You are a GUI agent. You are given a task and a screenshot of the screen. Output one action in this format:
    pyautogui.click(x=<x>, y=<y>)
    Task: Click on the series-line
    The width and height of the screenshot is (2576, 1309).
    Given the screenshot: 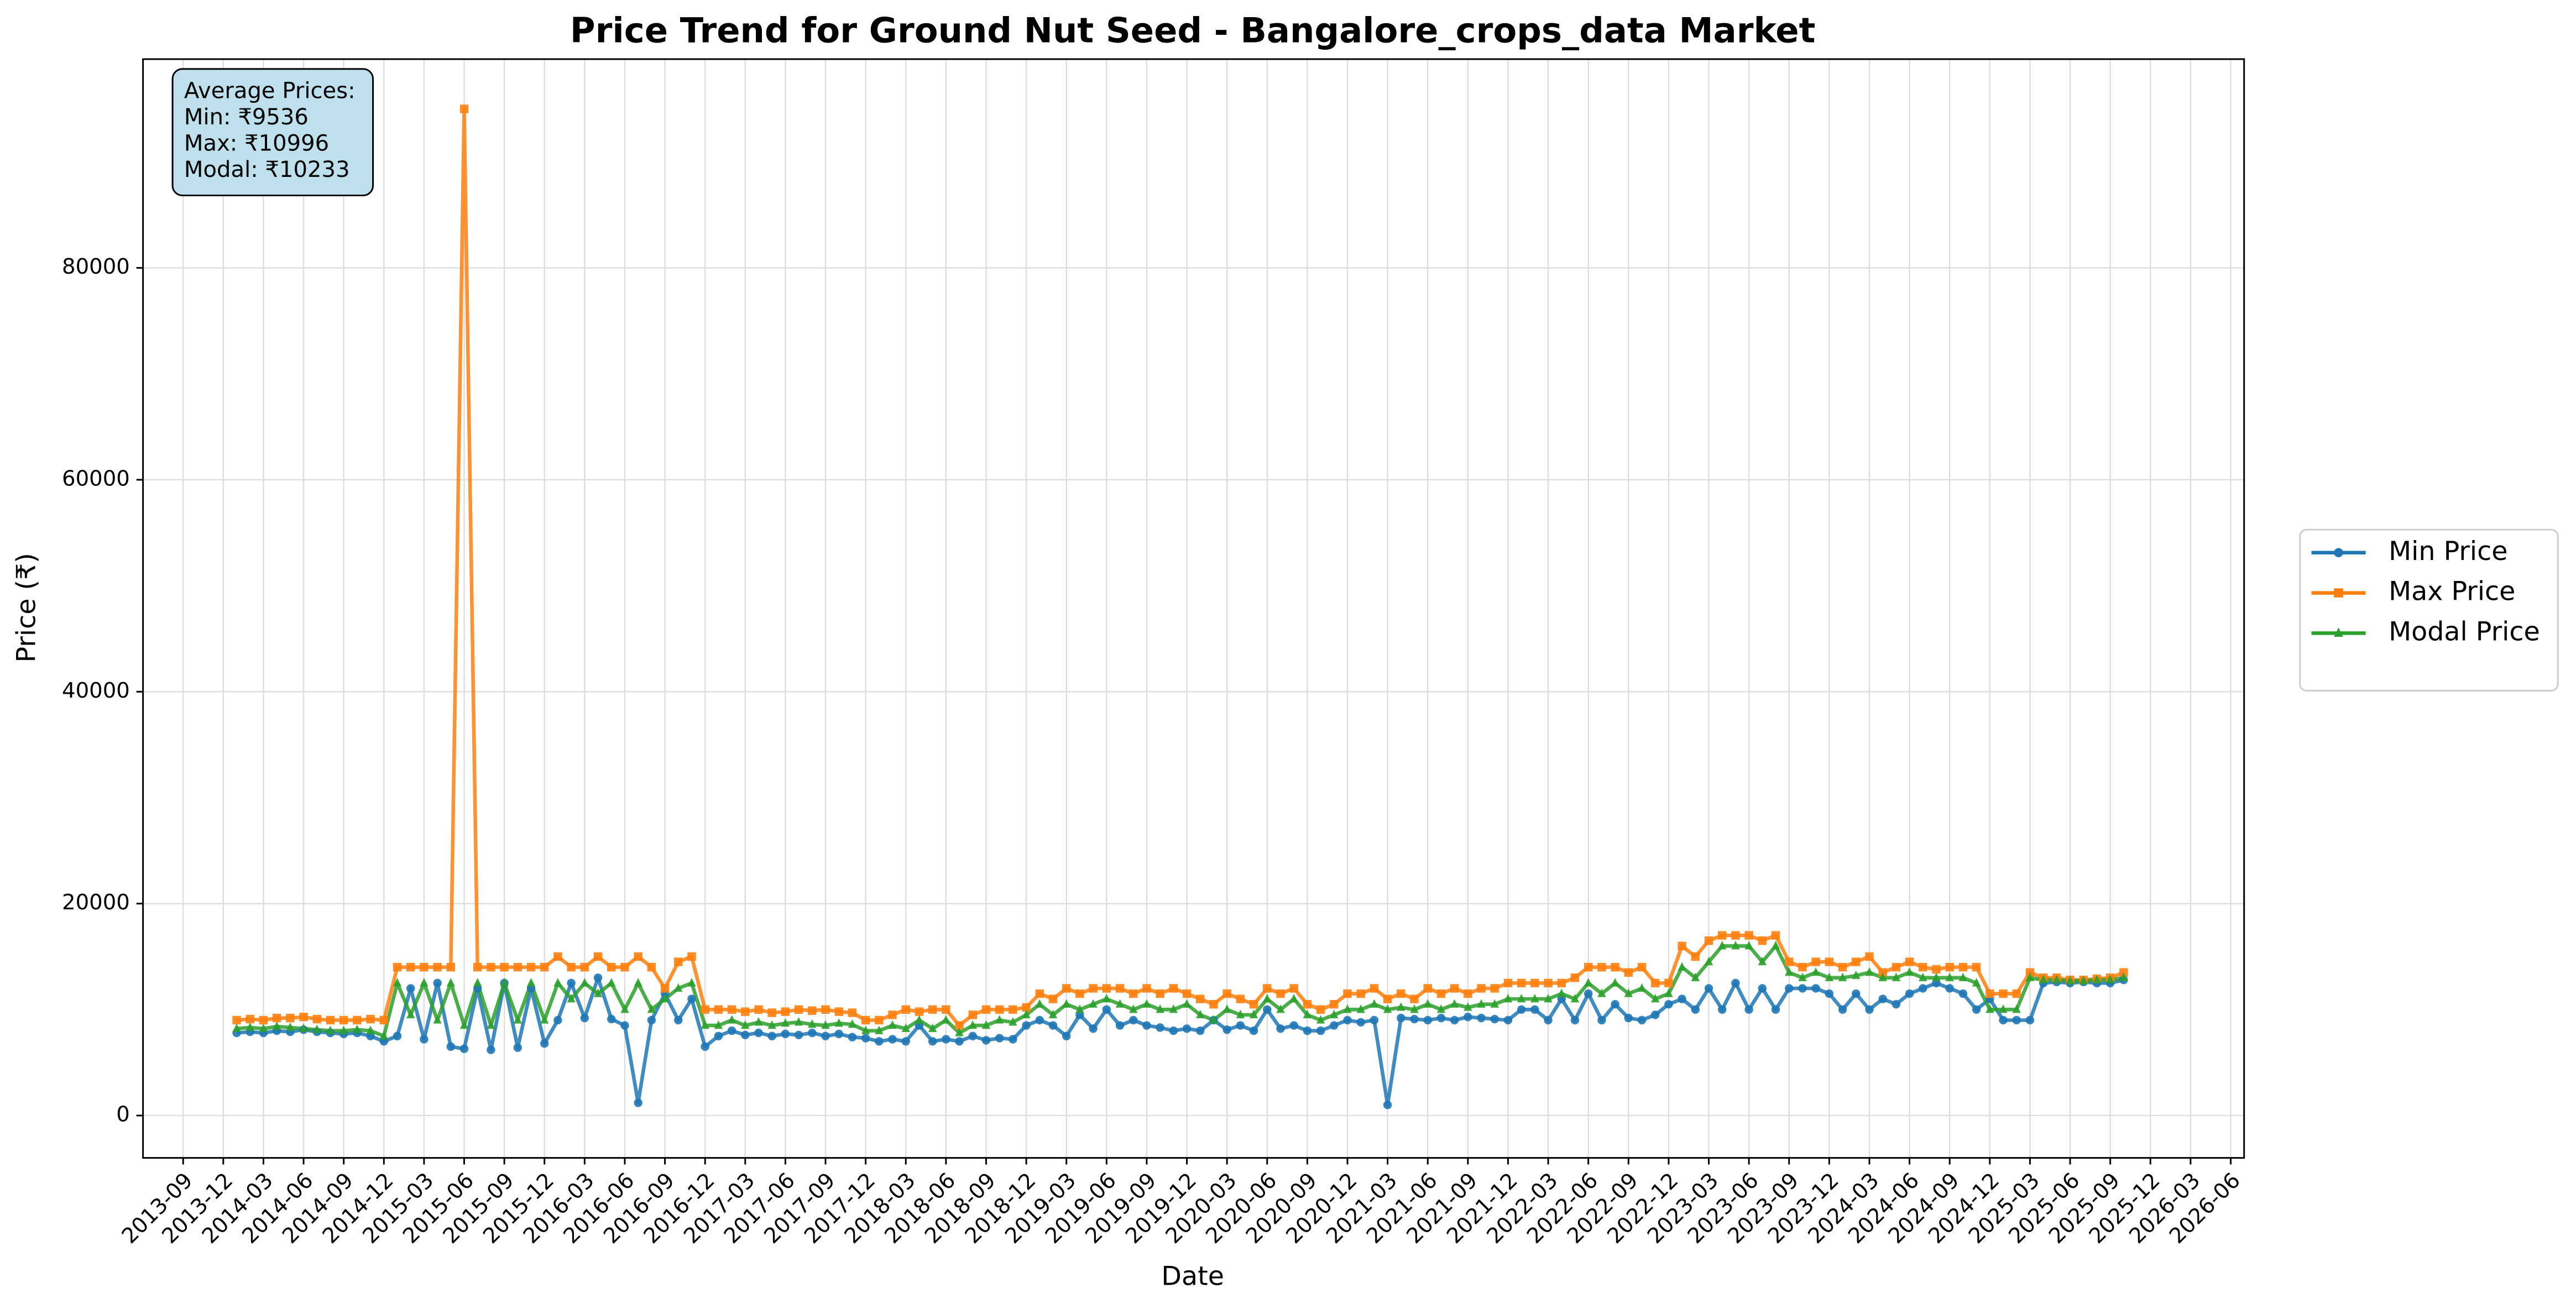 What is the action you would take?
    pyautogui.click(x=1180, y=991)
    